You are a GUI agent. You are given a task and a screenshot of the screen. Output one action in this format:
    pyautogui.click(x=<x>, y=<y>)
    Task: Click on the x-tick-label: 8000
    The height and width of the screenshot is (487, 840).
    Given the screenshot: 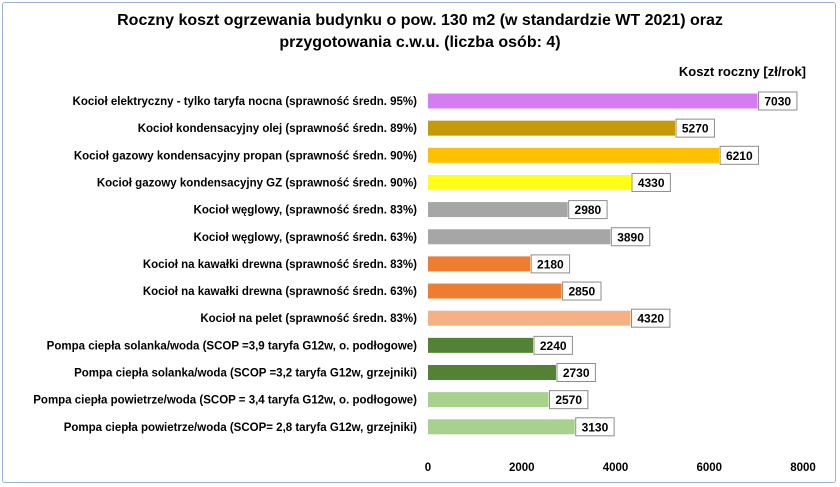 What is the action you would take?
    pyautogui.click(x=803, y=468)
    